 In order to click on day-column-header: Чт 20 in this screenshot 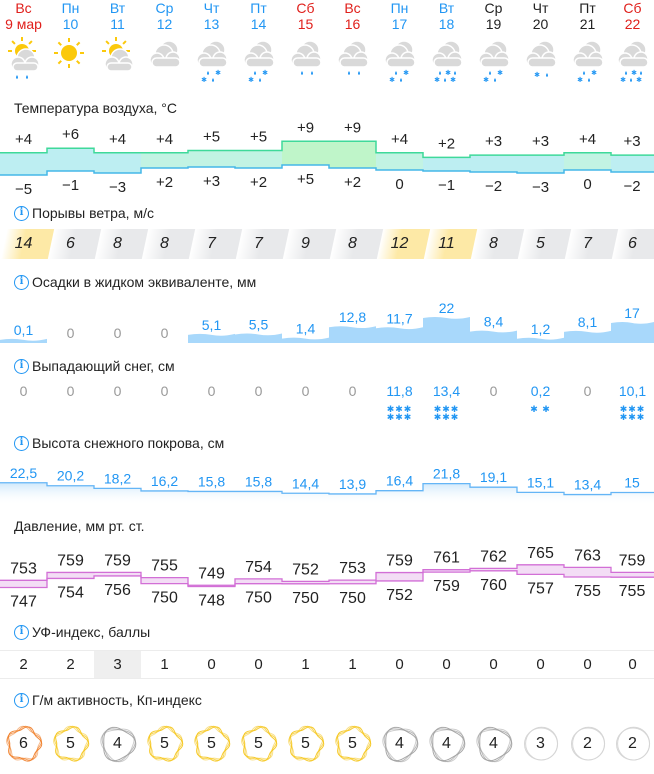, I will do `click(540, 16)`.